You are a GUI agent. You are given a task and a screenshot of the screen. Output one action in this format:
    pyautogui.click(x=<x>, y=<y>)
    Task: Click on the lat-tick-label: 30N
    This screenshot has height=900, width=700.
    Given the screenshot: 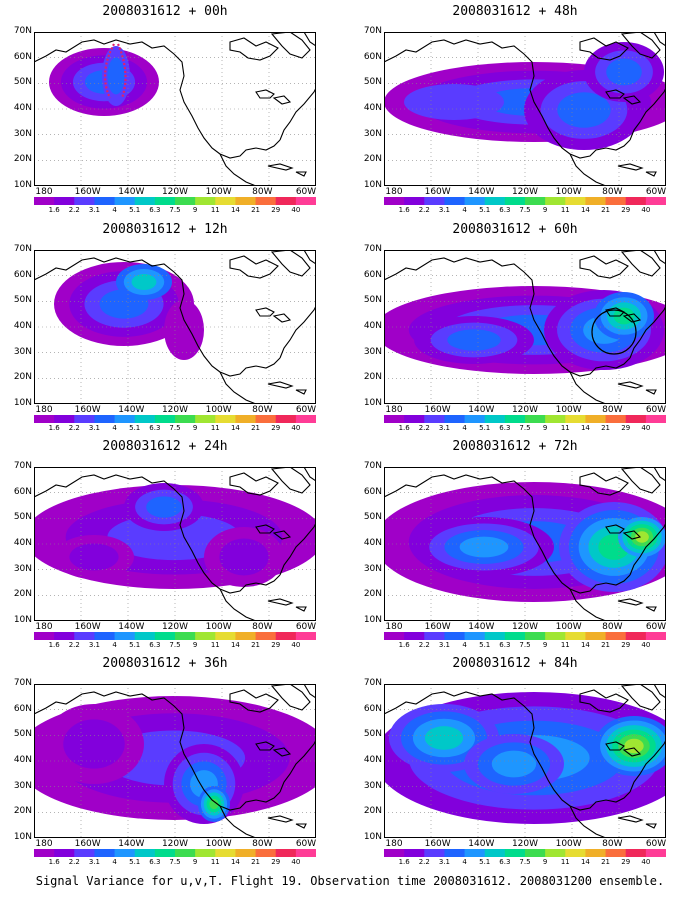 What is the action you would take?
    pyautogui.click(x=372, y=133)
    